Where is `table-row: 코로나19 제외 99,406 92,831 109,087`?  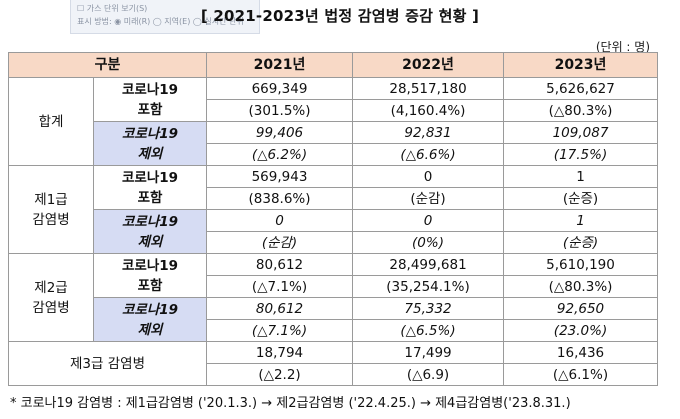 table-row: 코로나19 제외 99,406 92,831 109,087 is located at coordinates (334, 143).